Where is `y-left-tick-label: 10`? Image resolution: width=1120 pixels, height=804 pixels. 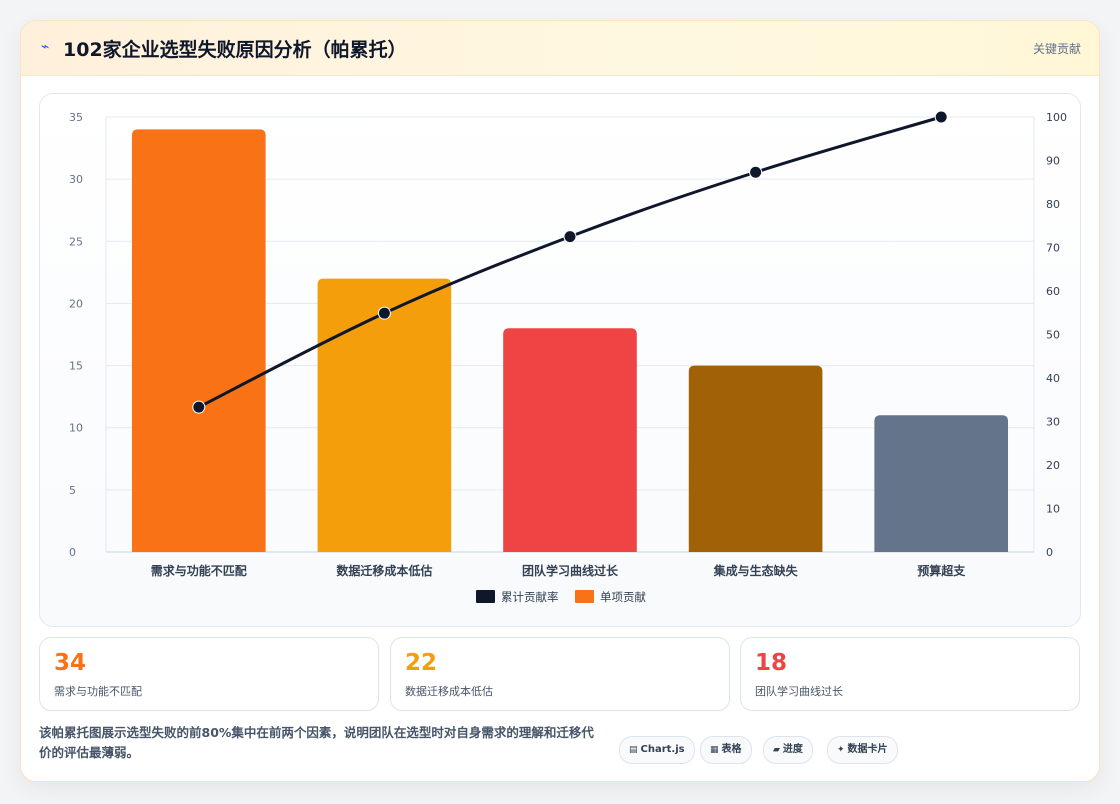
y-left-tick-label: 10 is located at coordinates (76, 428).